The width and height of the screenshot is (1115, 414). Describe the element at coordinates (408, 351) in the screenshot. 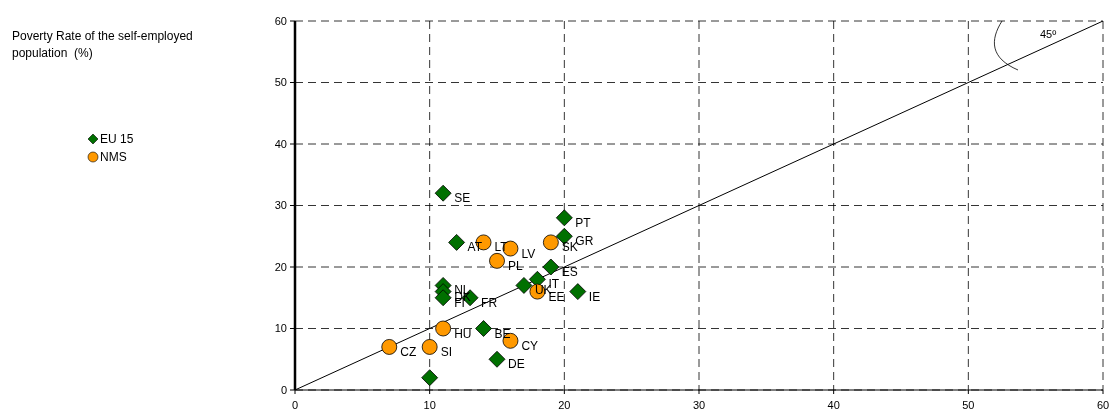

I see `annotation: CZ` at that location.